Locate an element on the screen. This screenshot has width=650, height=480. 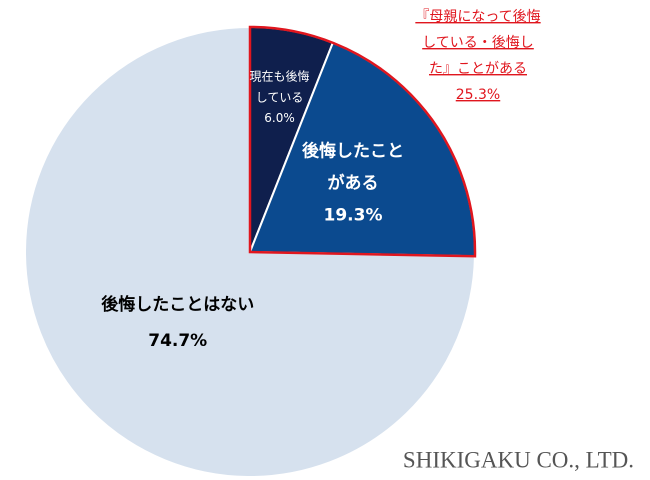
slice-label-line: 後悔したことはない is located at coordinates (177, 304).